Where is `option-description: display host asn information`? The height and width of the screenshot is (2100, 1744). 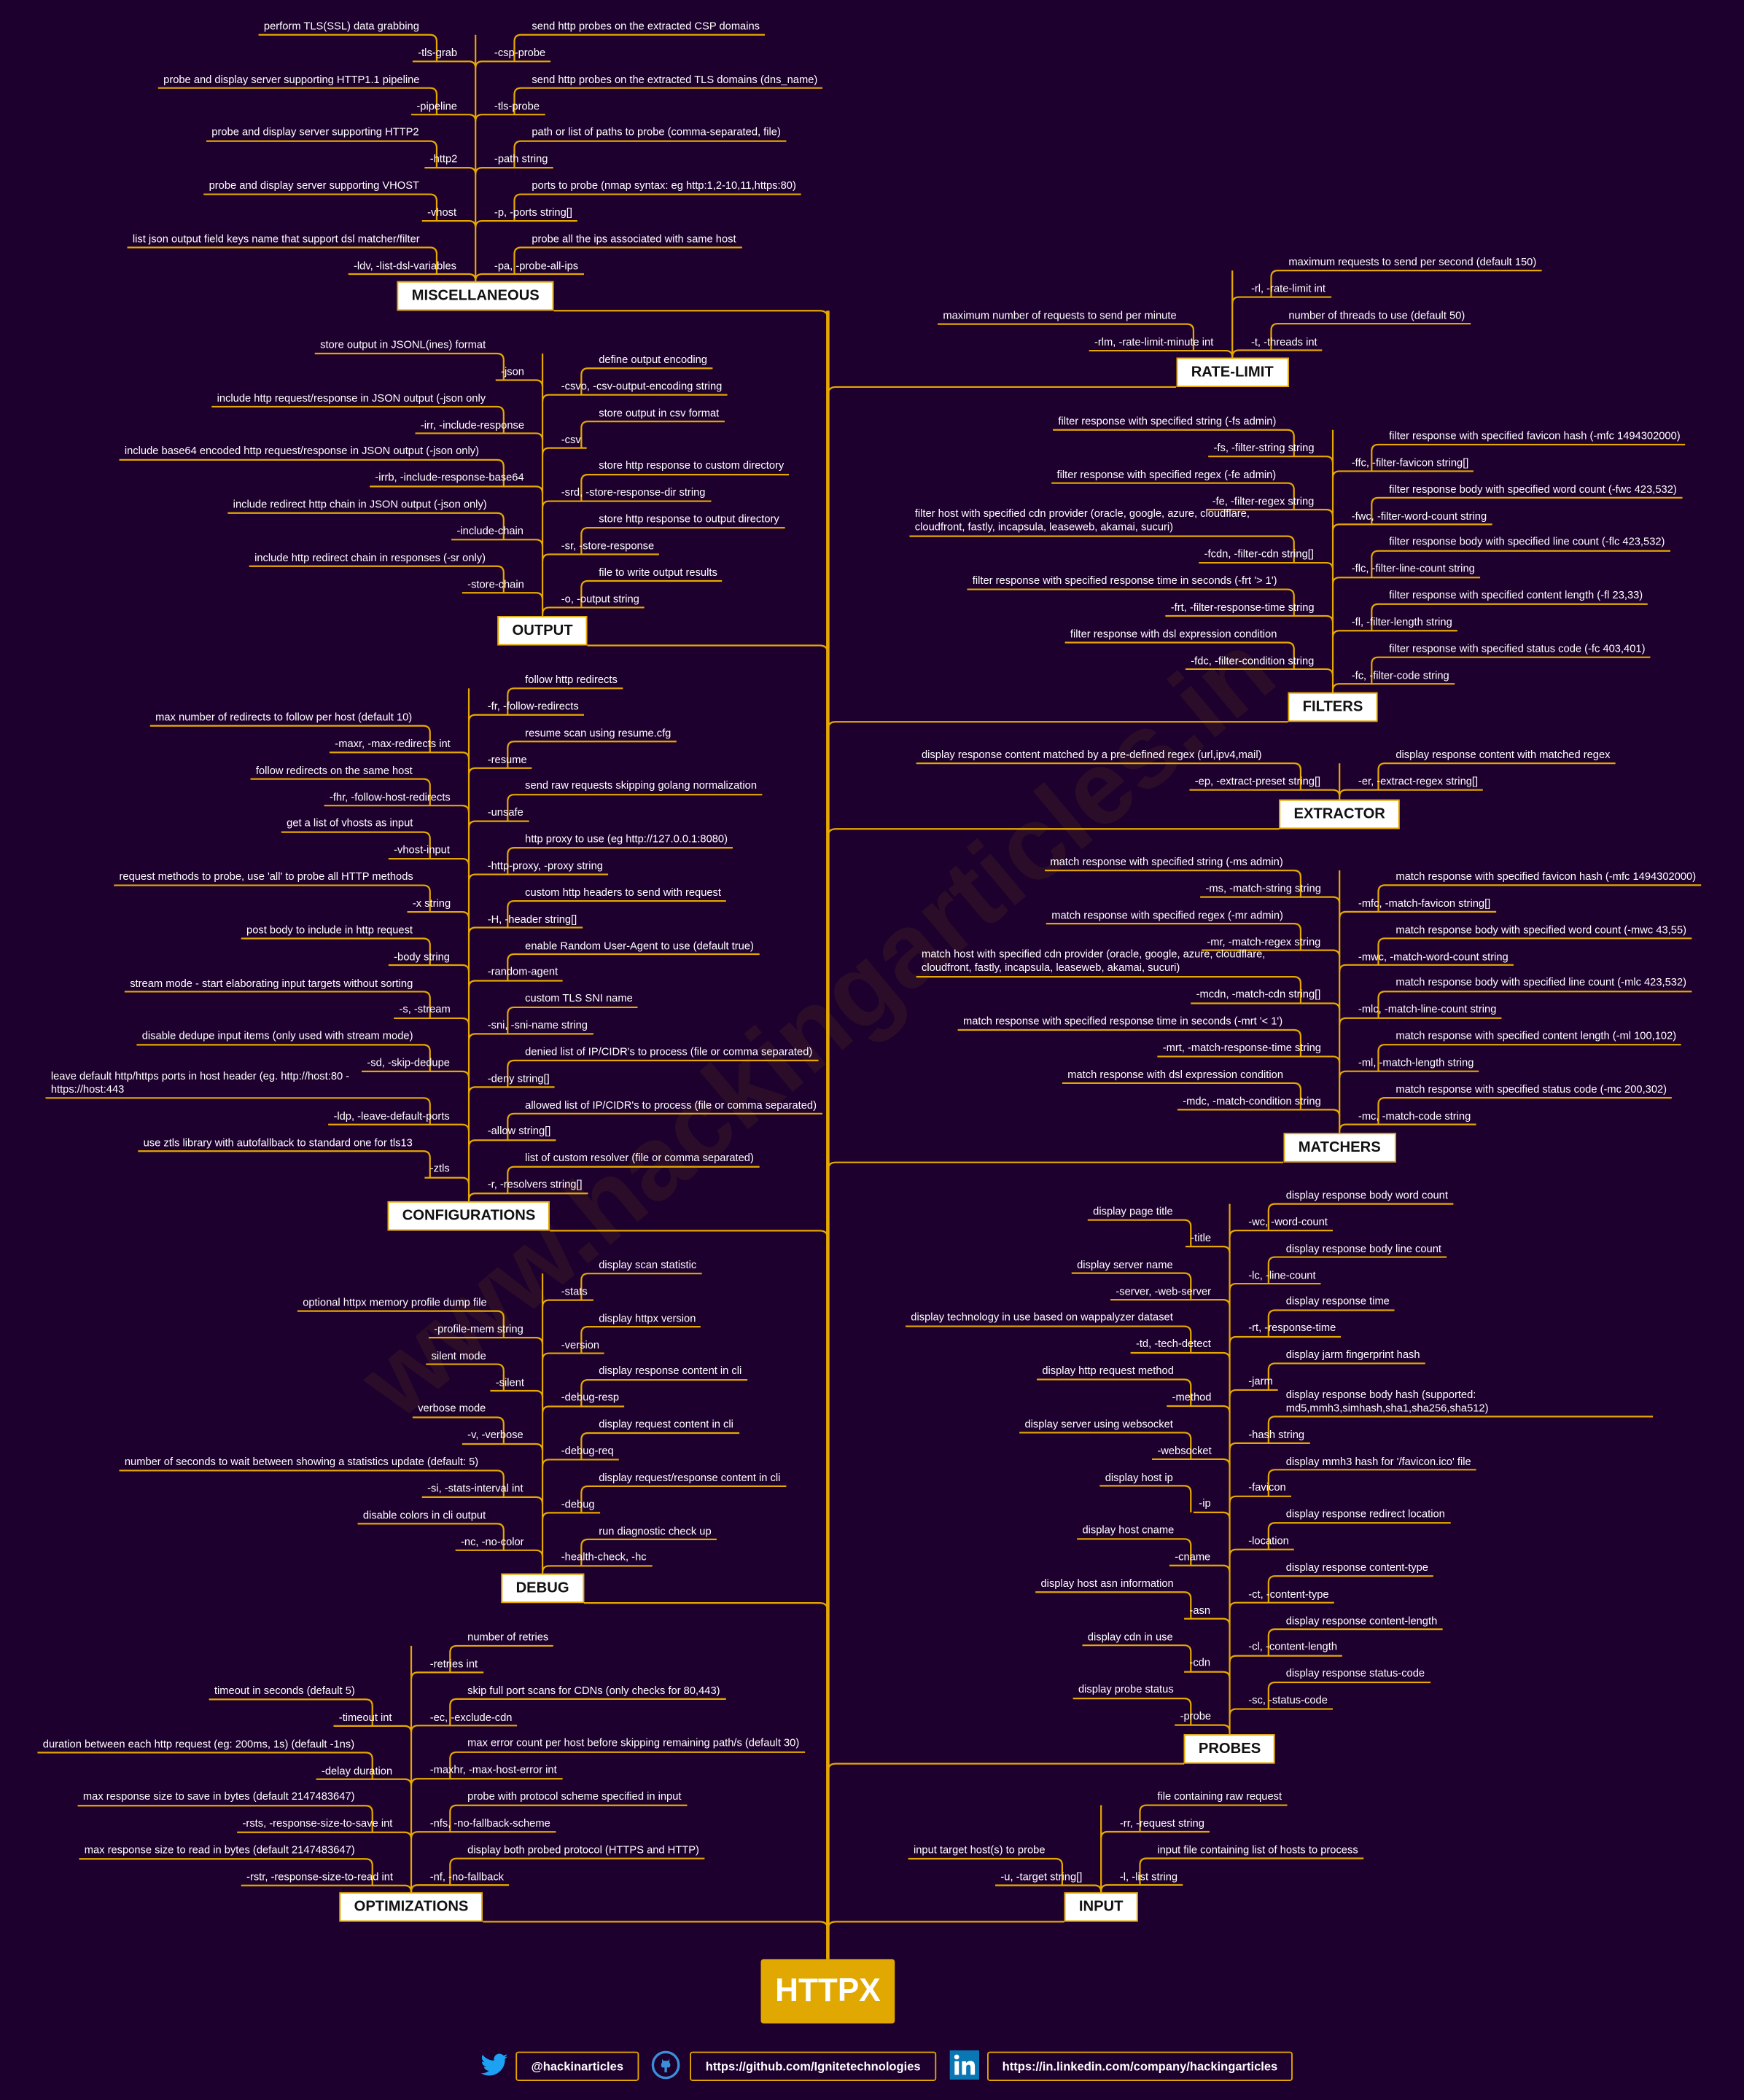
option-description: display host asn information is located at coordinates (1107, 1584).